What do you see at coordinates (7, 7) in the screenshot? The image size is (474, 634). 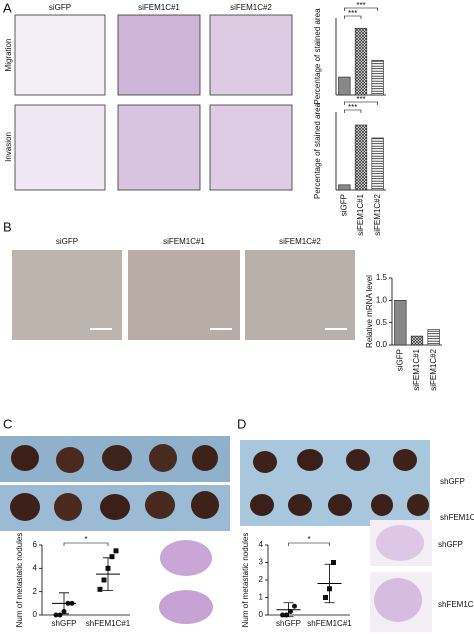 I see `panel-label: A` at bounding box center [7, 7].